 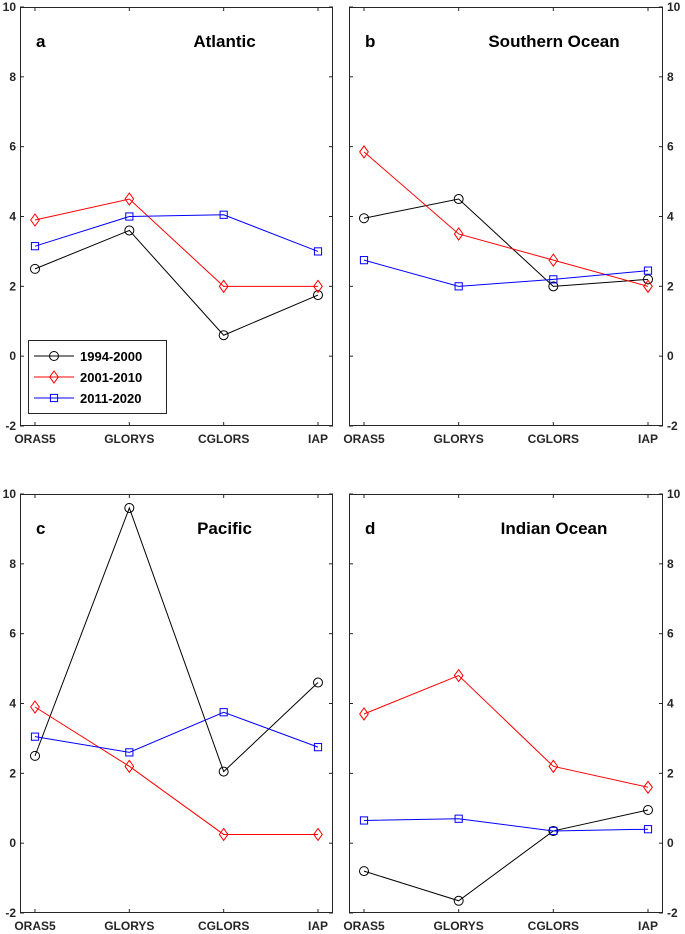 I want to click on legend-marker-2001-2010, so click(x=54, y=377).